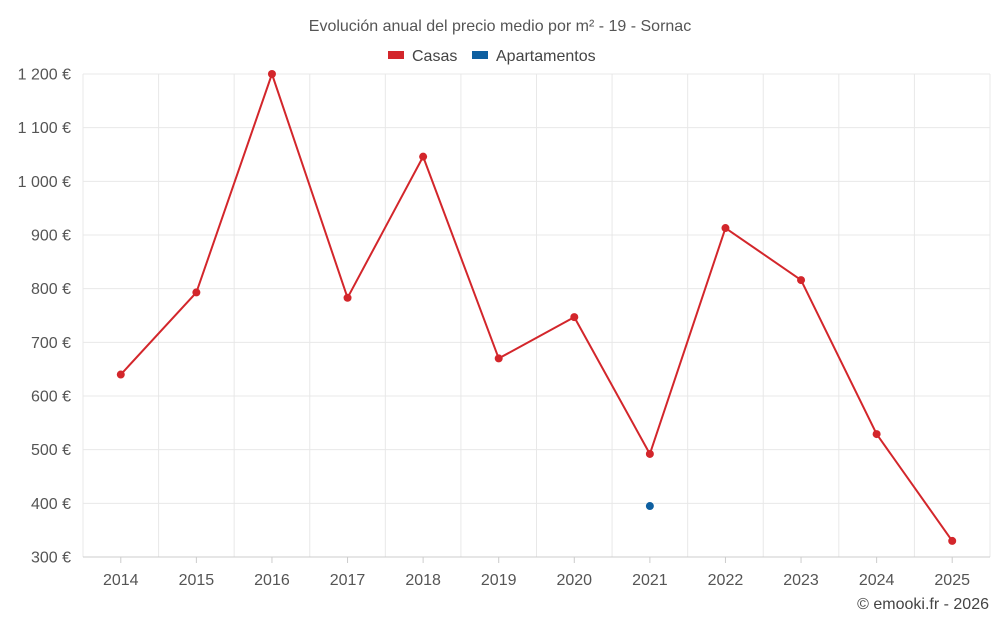 Image resolution: width=1000 pixels, height=625 pixels. Describe the element at coordinates (348, 580) in the screenshot. I see `x-tick-label: 2017` at that location.